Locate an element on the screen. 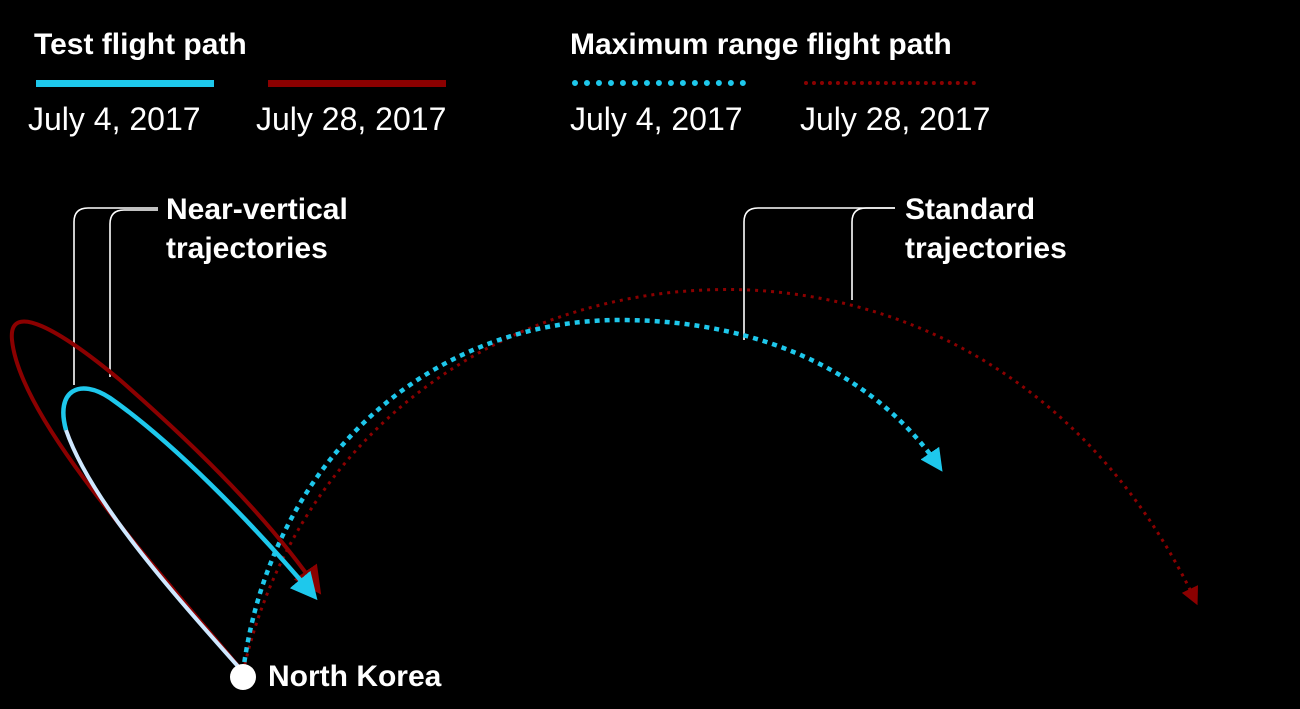 This screenshot has height=709, width=1300. leader-standard-outer is located at coordinates (819, 273).